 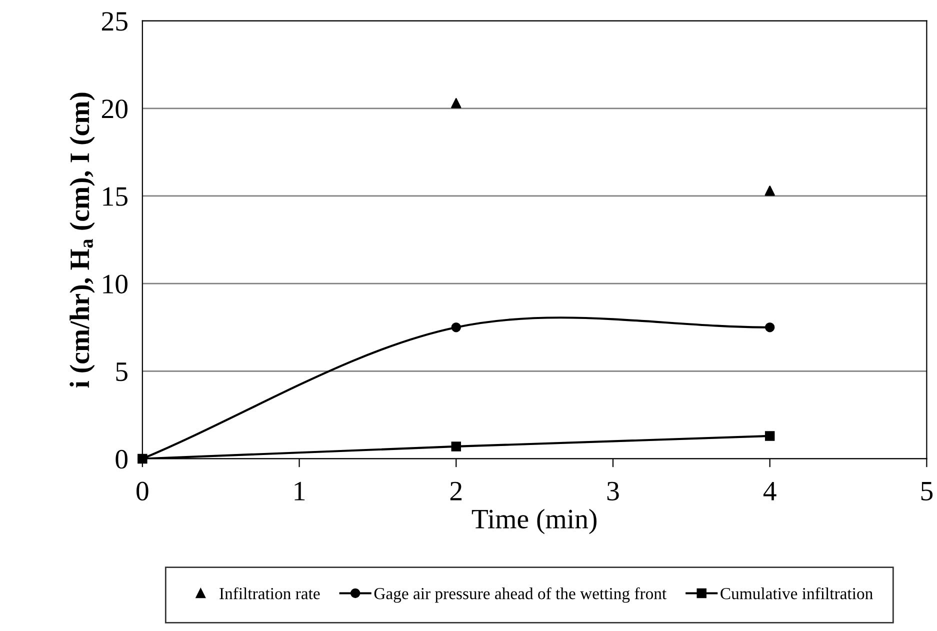 I want to click on y-tick-label: 0, so click(x=122, y=459).